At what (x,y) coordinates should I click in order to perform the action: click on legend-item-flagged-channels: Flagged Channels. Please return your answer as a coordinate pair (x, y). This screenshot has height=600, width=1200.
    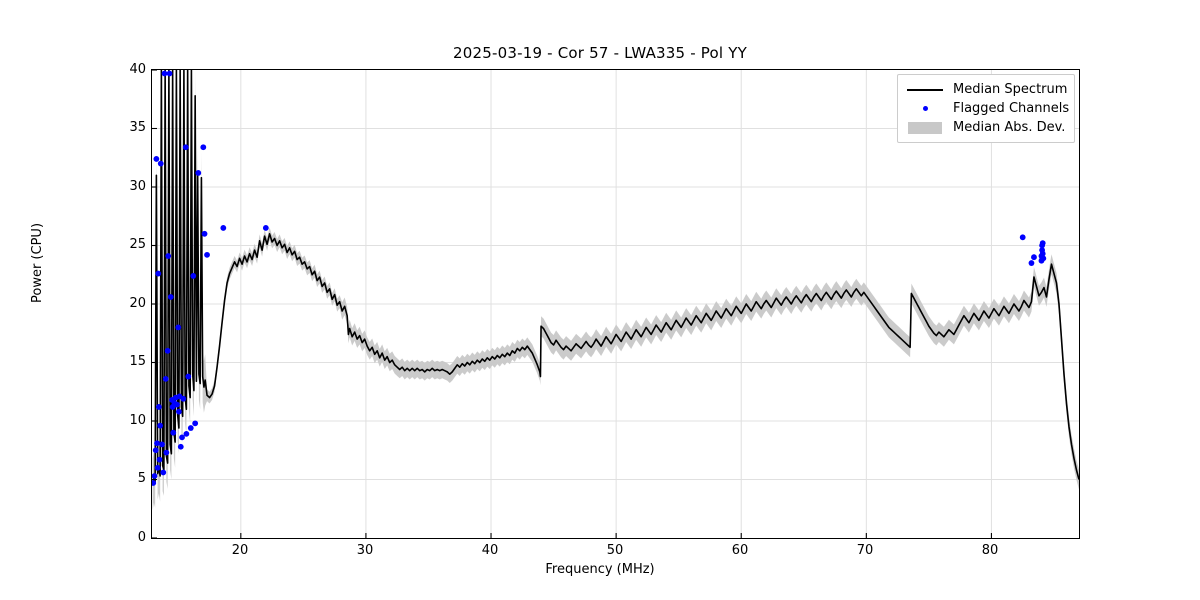
    Looking at the image, I should click on (987, 108).